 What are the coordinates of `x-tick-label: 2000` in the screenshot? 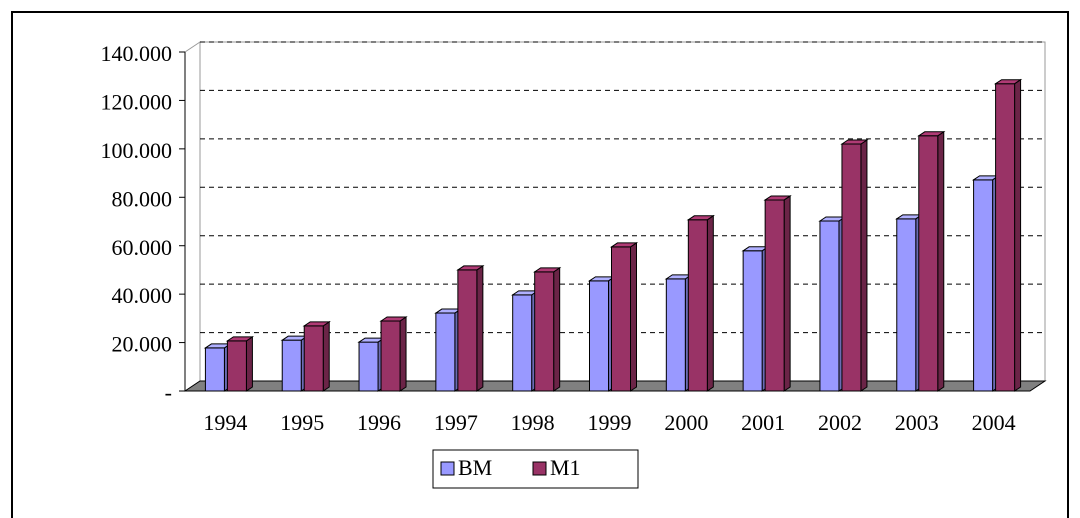 It's located at (686, 422).